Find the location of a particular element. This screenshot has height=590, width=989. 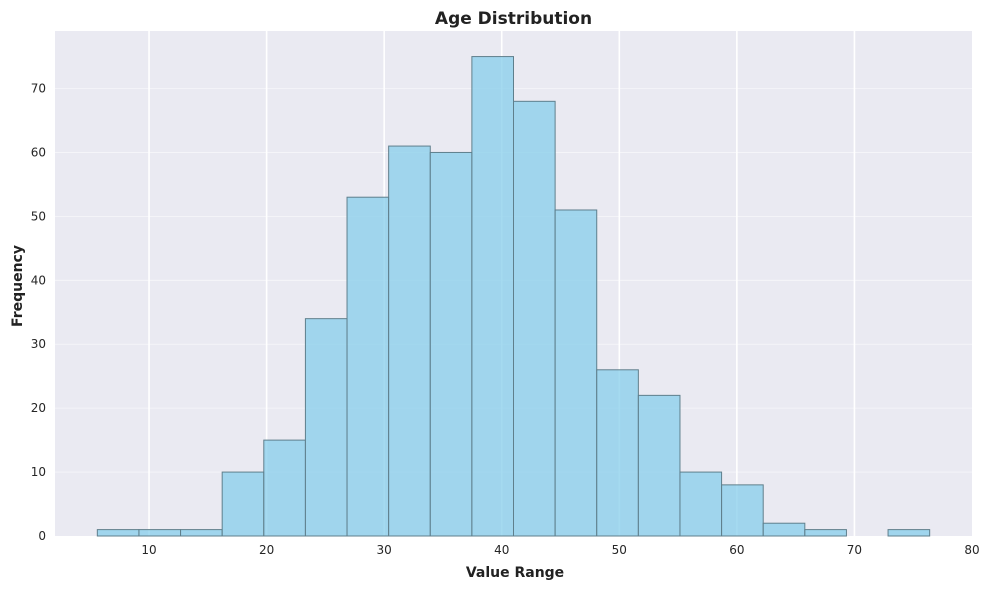

chart-title: Age Distribution is located at coordinates (513, 19).